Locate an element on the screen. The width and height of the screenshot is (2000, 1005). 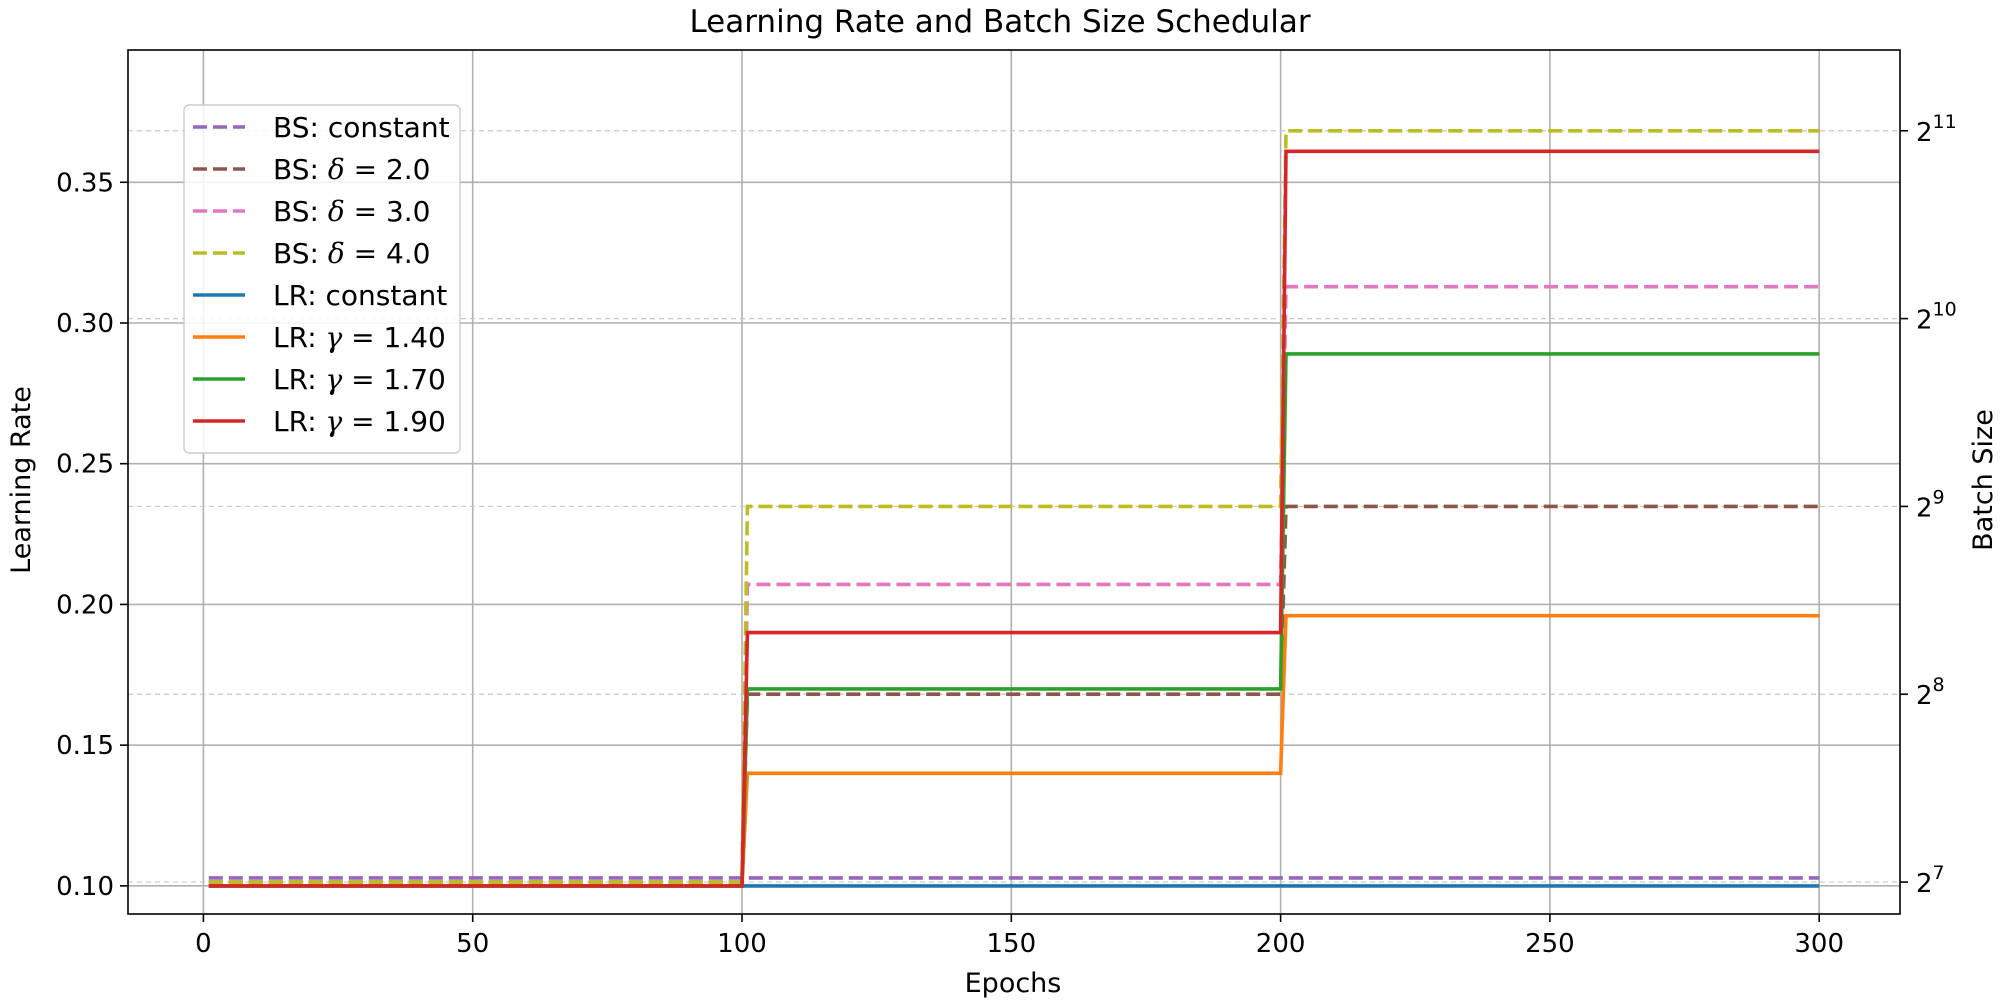
legend-label-value: = 2.0 is located at coordinates (388, 169).